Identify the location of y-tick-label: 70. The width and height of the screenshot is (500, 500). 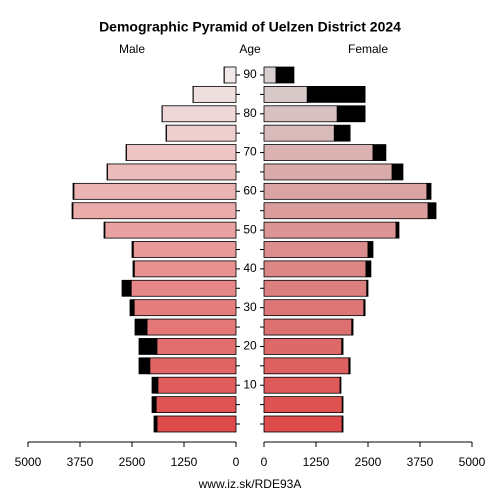
(250, 152).